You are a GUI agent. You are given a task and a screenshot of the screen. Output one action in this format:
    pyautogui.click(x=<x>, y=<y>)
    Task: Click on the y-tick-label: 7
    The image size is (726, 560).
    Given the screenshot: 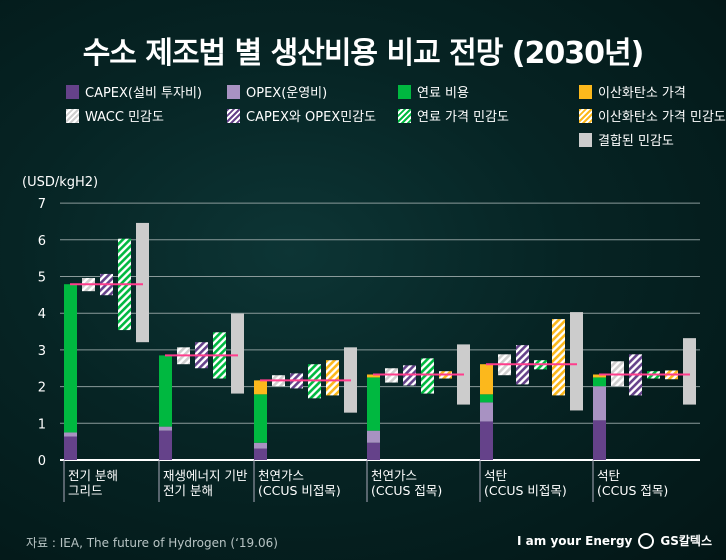 What is the action you would take?
    pyautogui.click(x=42, y=204)
    